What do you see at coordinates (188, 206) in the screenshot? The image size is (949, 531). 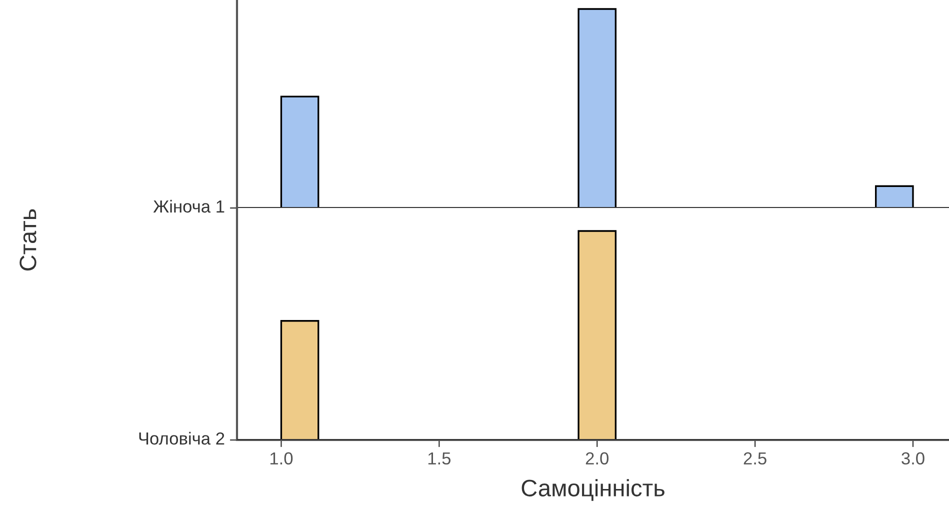 I see `text: Жіноча 1` at bounding box center [188, 206].